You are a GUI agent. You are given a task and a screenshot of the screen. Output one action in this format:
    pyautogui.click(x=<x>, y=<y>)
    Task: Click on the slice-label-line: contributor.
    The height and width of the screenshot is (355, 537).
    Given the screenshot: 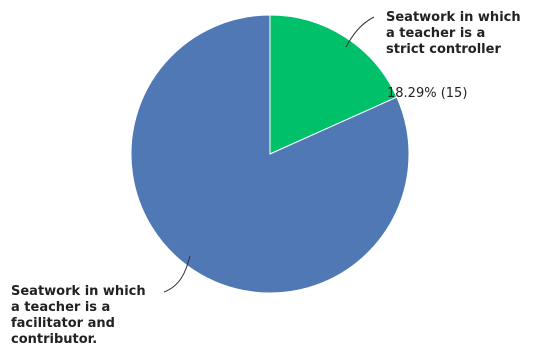 What is the action you would take?
    pyautogui.click(x=54, y=339)
    